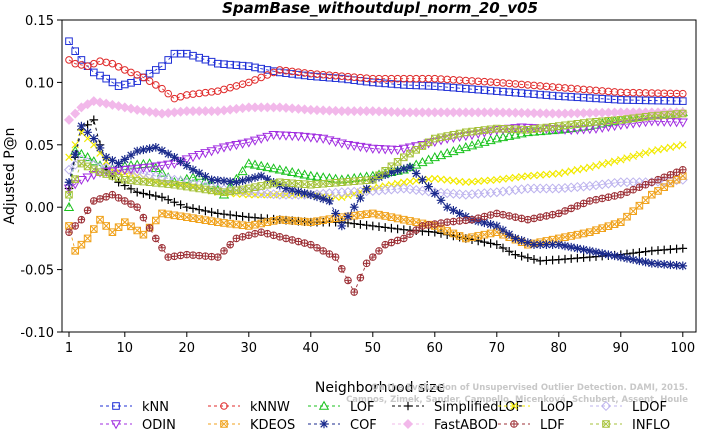 The image size is (702, 434). Describe the element at coordinates (535, 407) in the screenshot. I see `legend-item-loop: LoOP` at that location.